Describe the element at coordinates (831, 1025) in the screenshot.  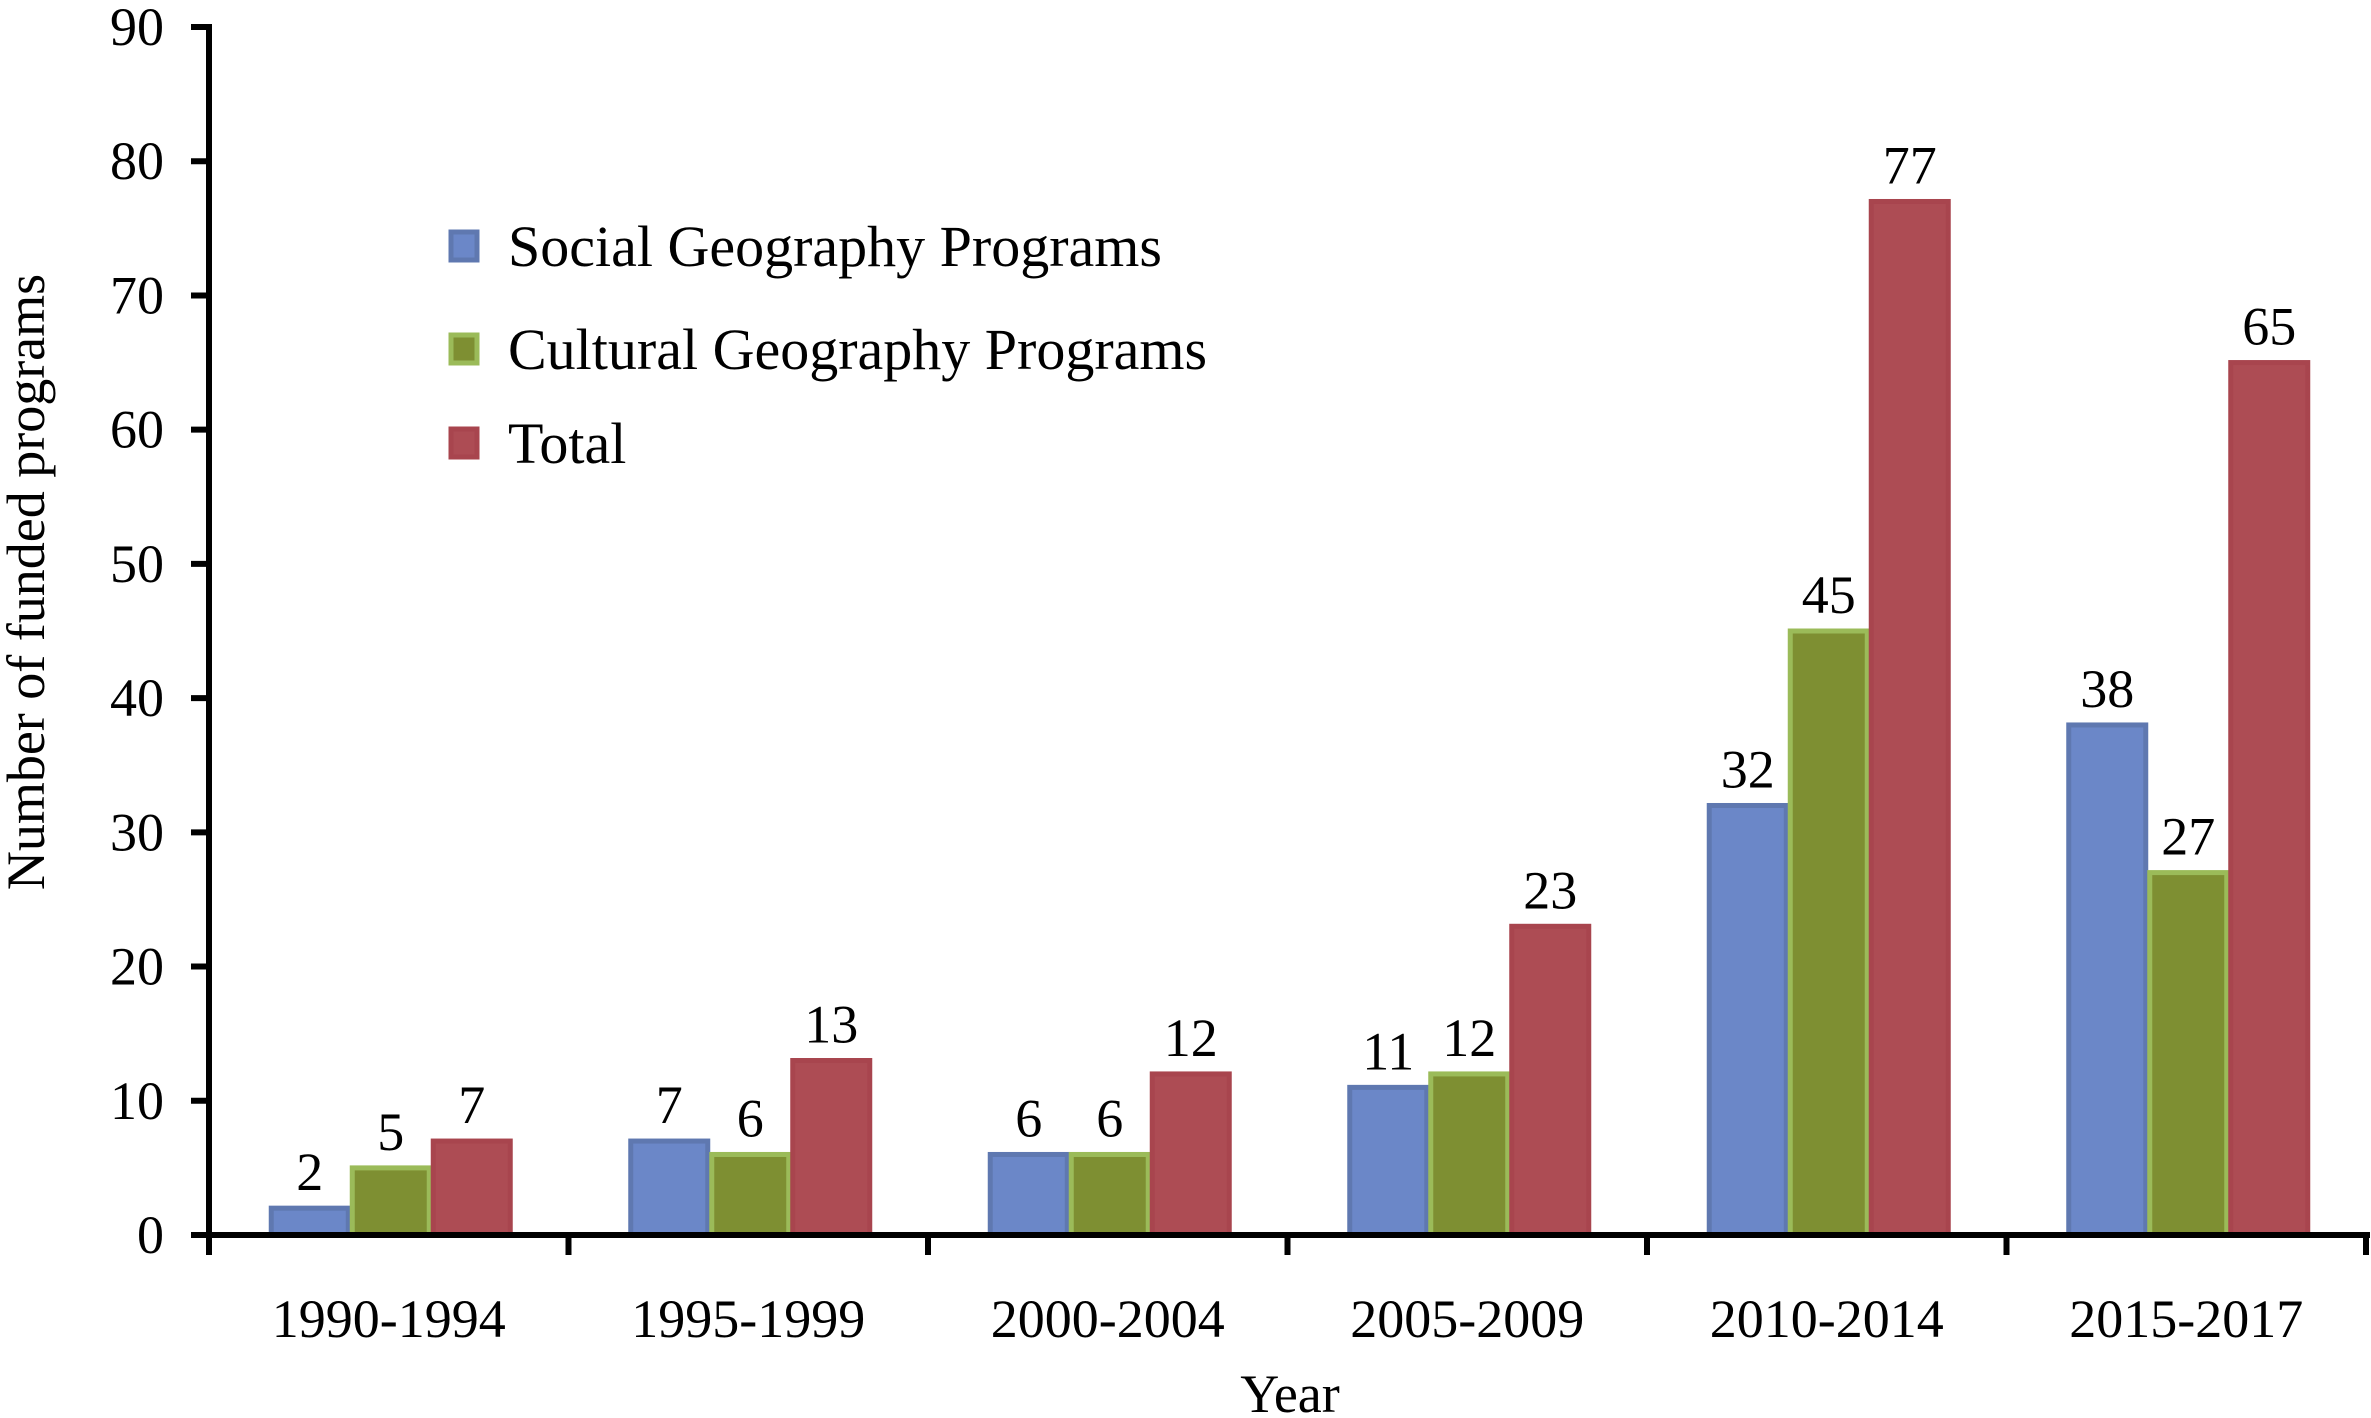
I see `data-label: 13` at that location.